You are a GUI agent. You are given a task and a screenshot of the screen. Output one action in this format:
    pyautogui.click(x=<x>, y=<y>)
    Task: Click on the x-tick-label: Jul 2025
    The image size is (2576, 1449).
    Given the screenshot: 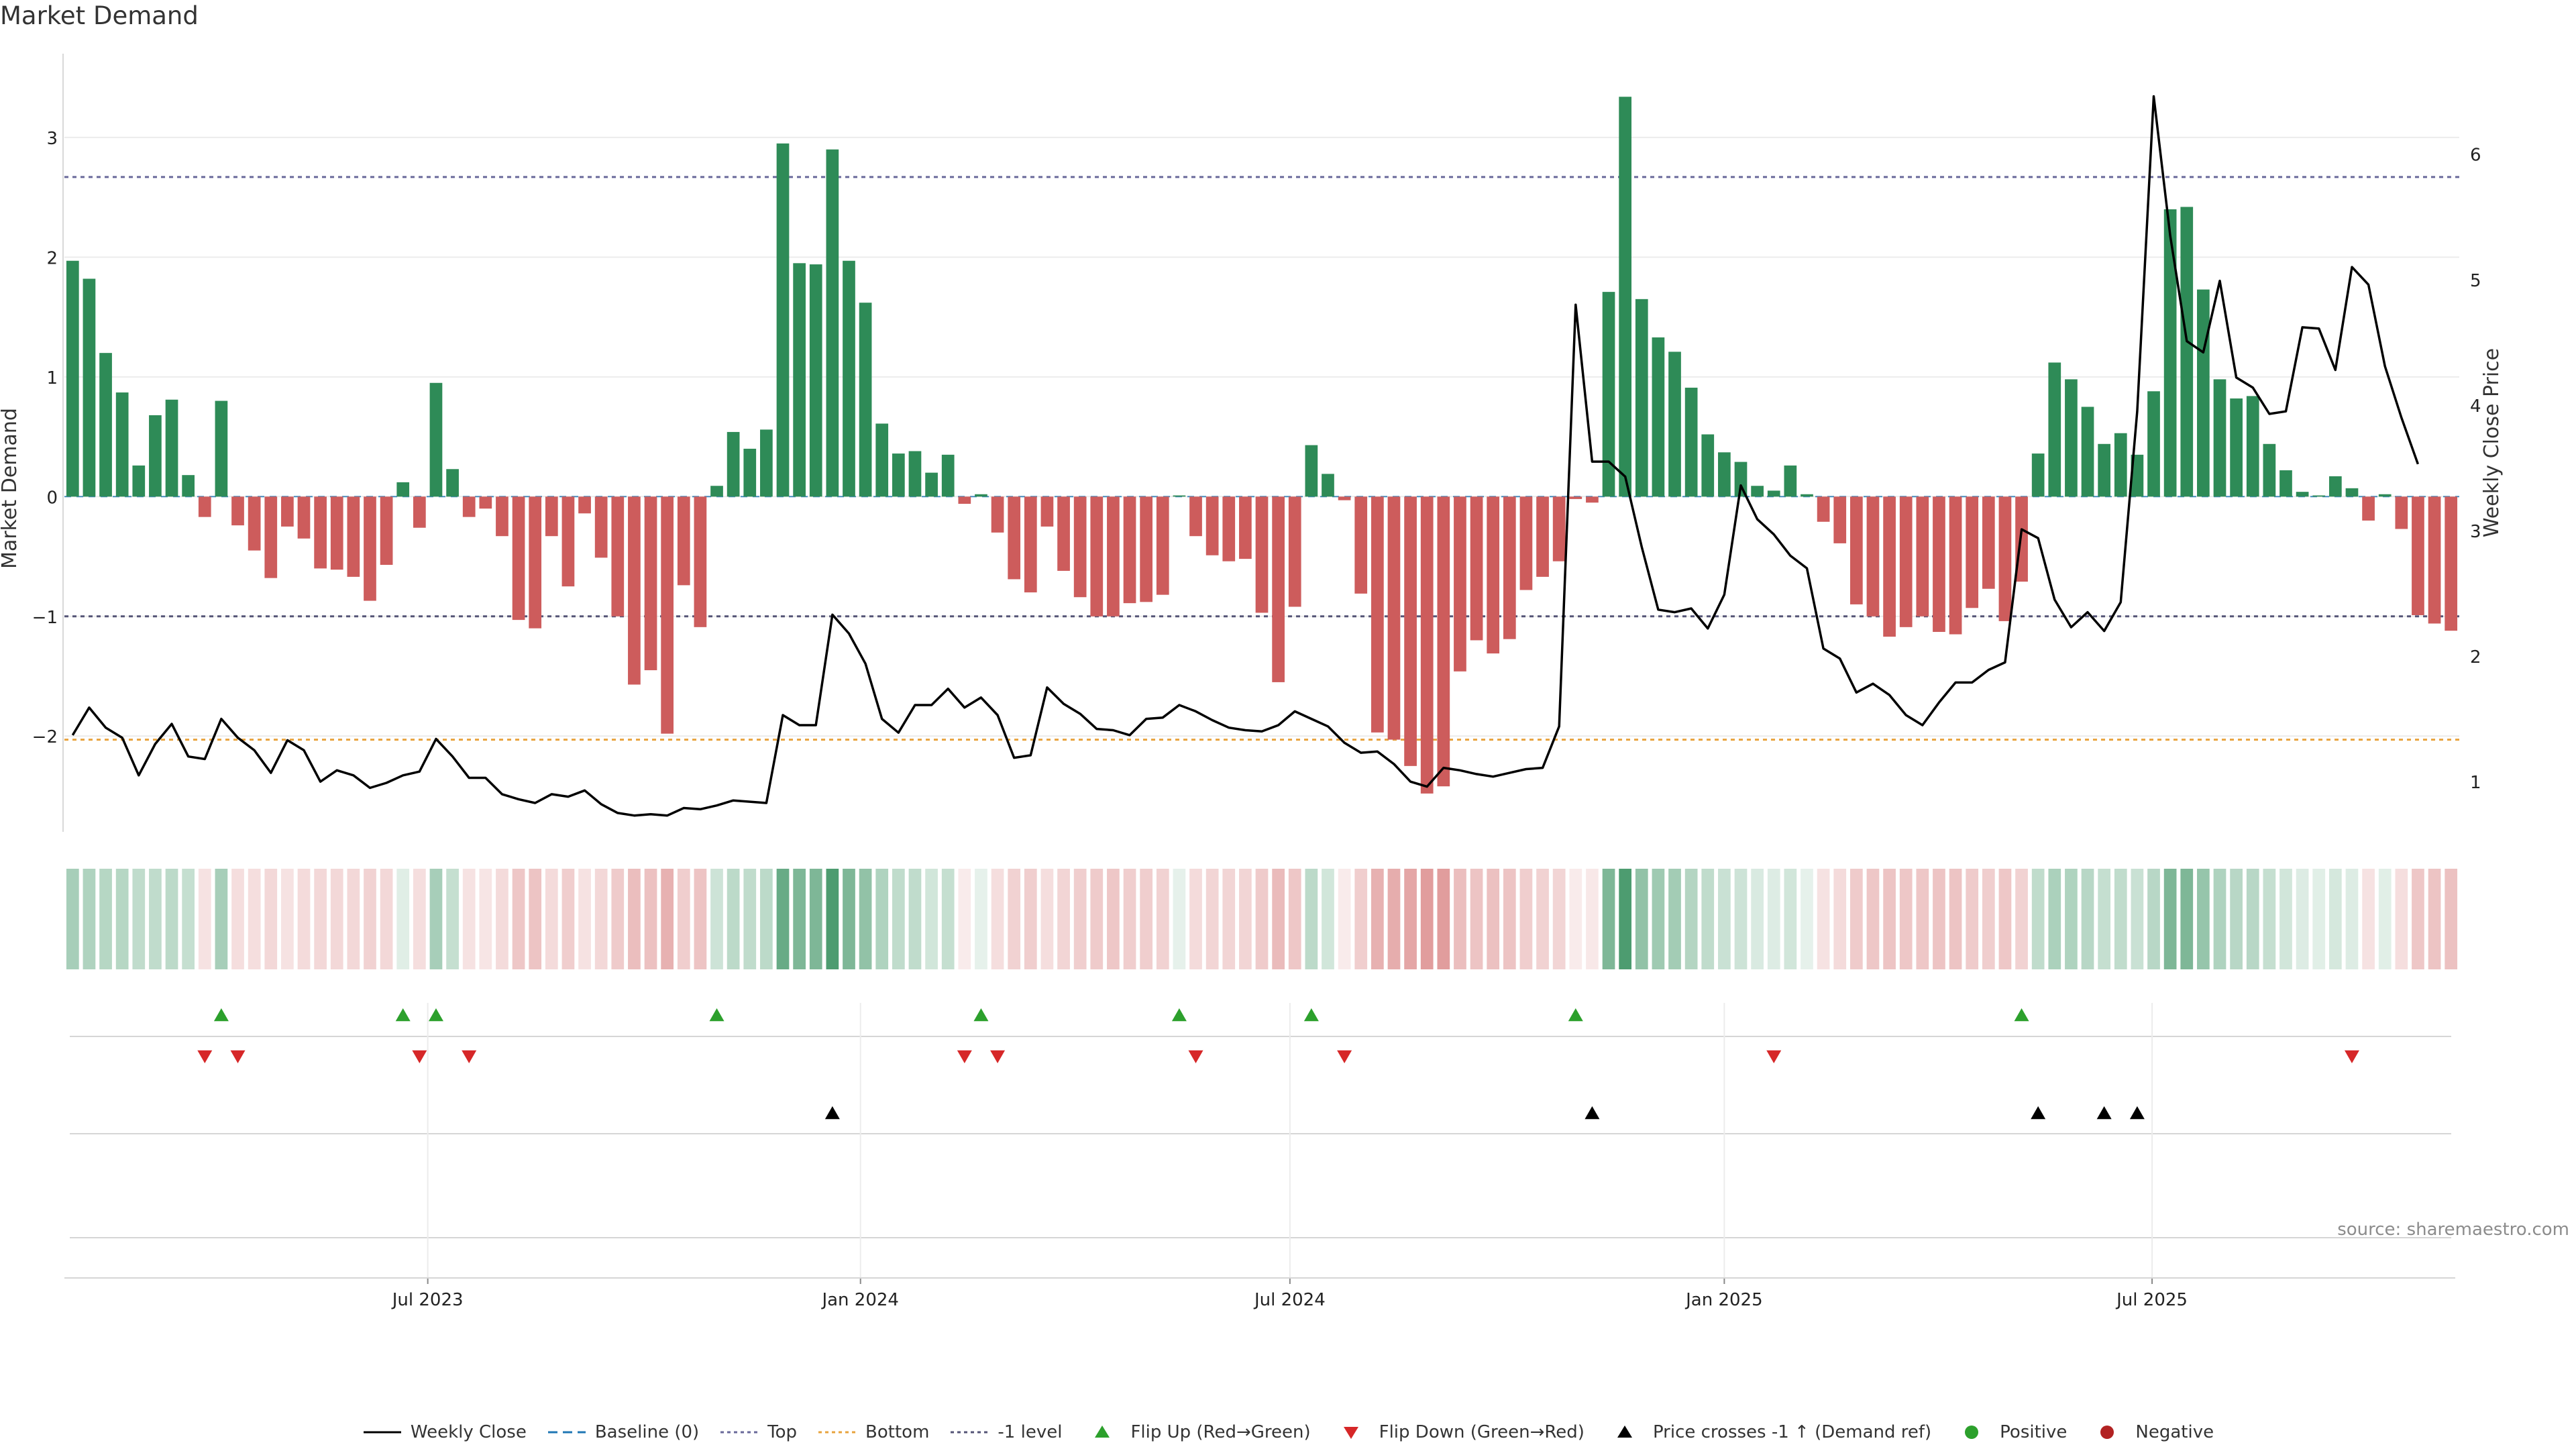 What is the action you would take?
    pyautogui.click(x=2151, y=1300)
    